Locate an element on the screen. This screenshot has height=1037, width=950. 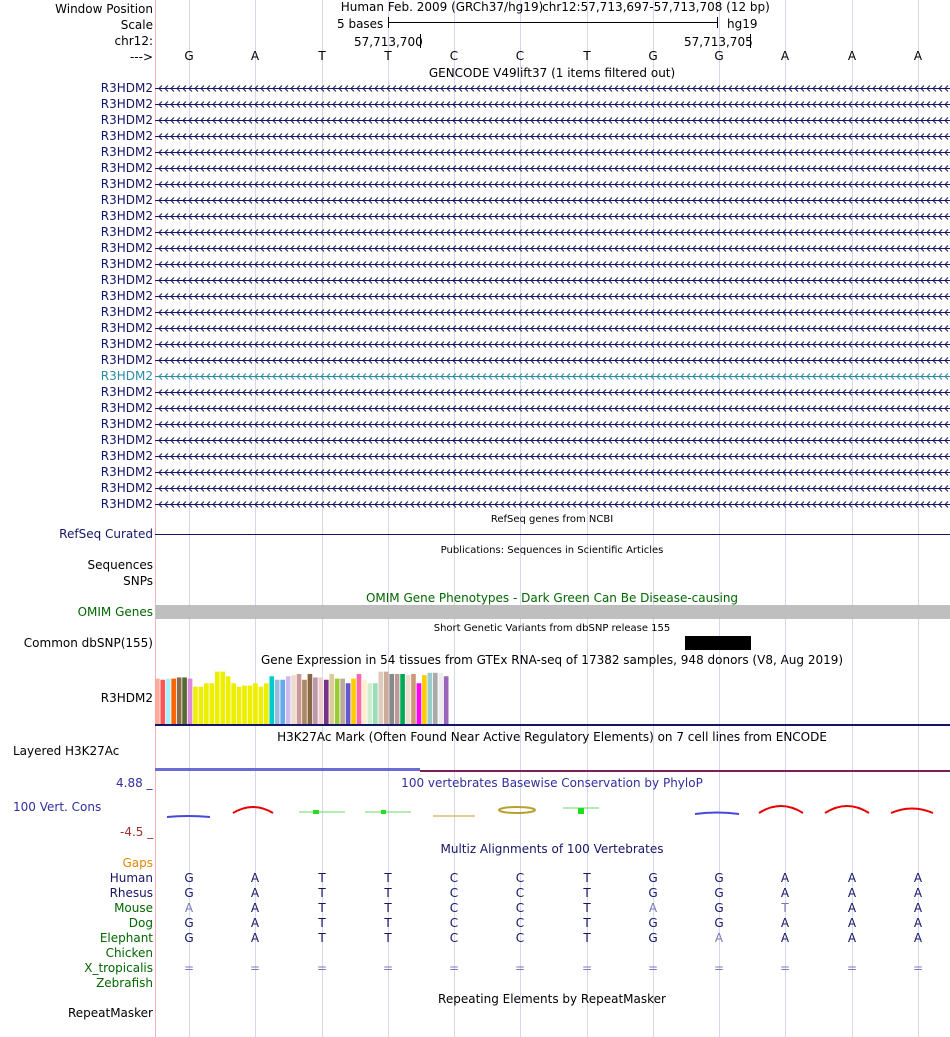
omim-label: OMIM Genes is located at coordinates (115, 612).